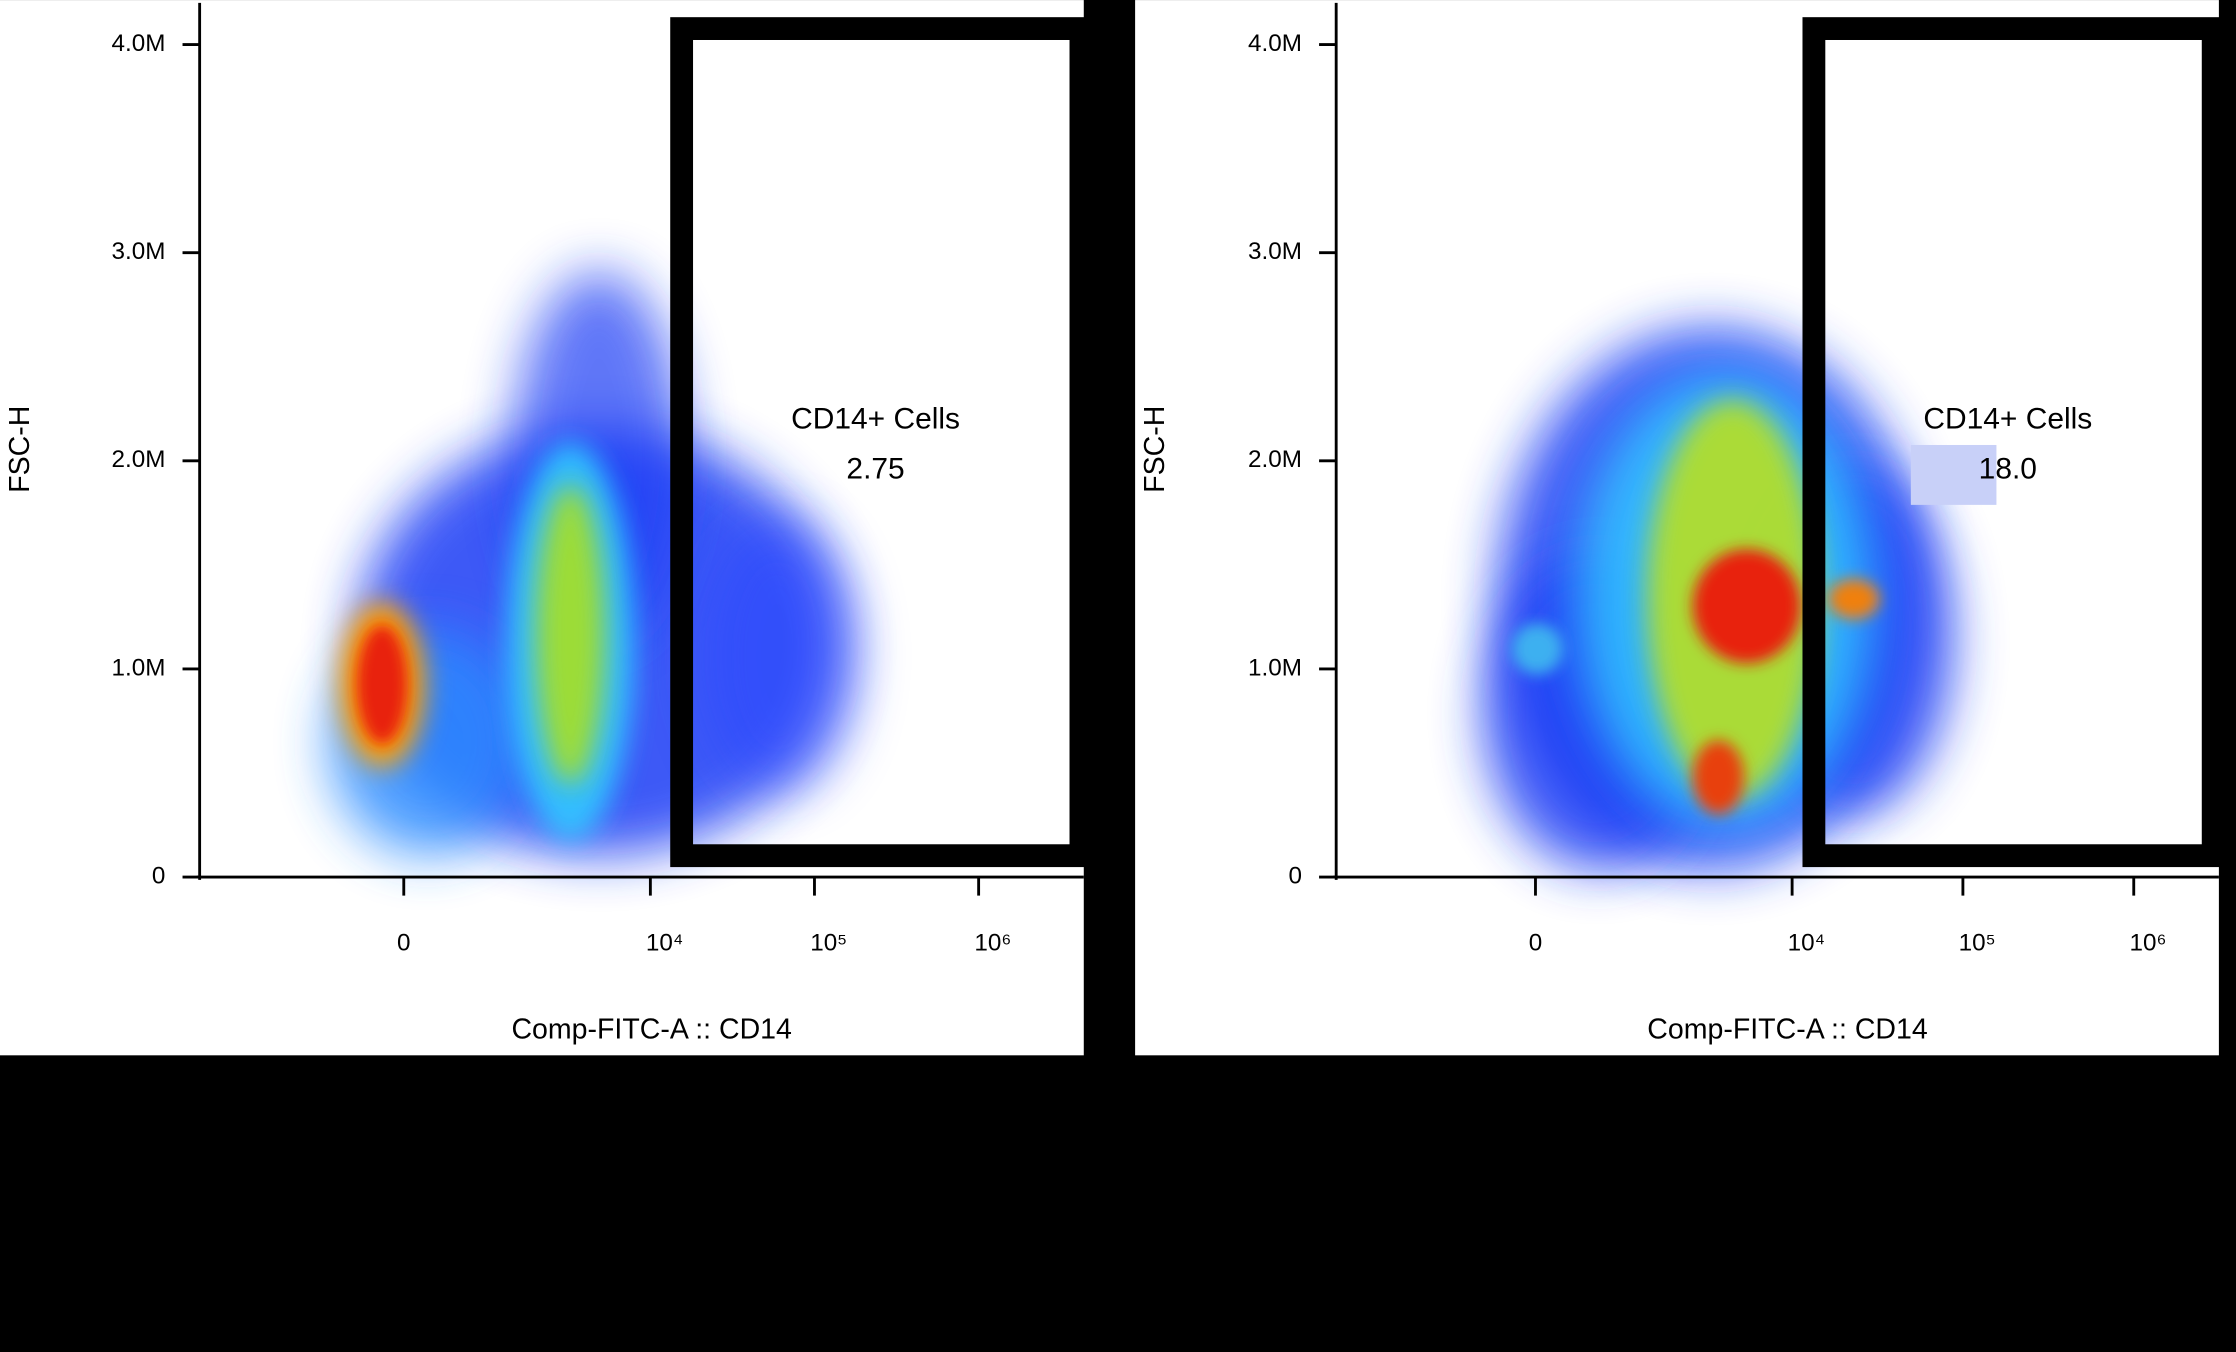 The height and width of the screenshot is (1352, 2236). Describe the element at coordinates (2008, 469) in the screenshot. I see `gate-percentage: 18.0` at that location.